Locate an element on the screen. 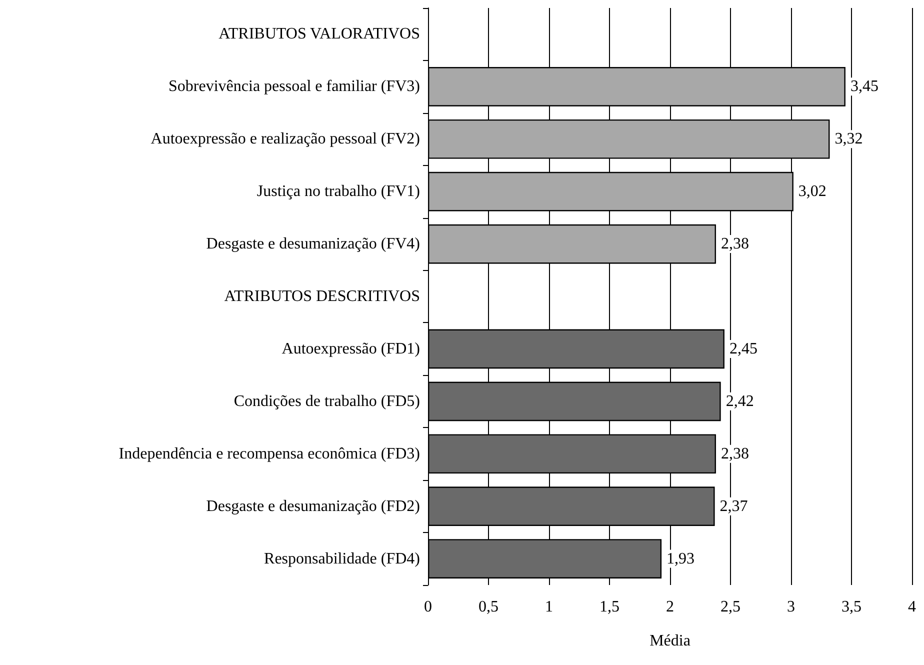  y-tick-label: Autoexpressão e realização pessoal (FV2) is located at coordinates (285, 139).